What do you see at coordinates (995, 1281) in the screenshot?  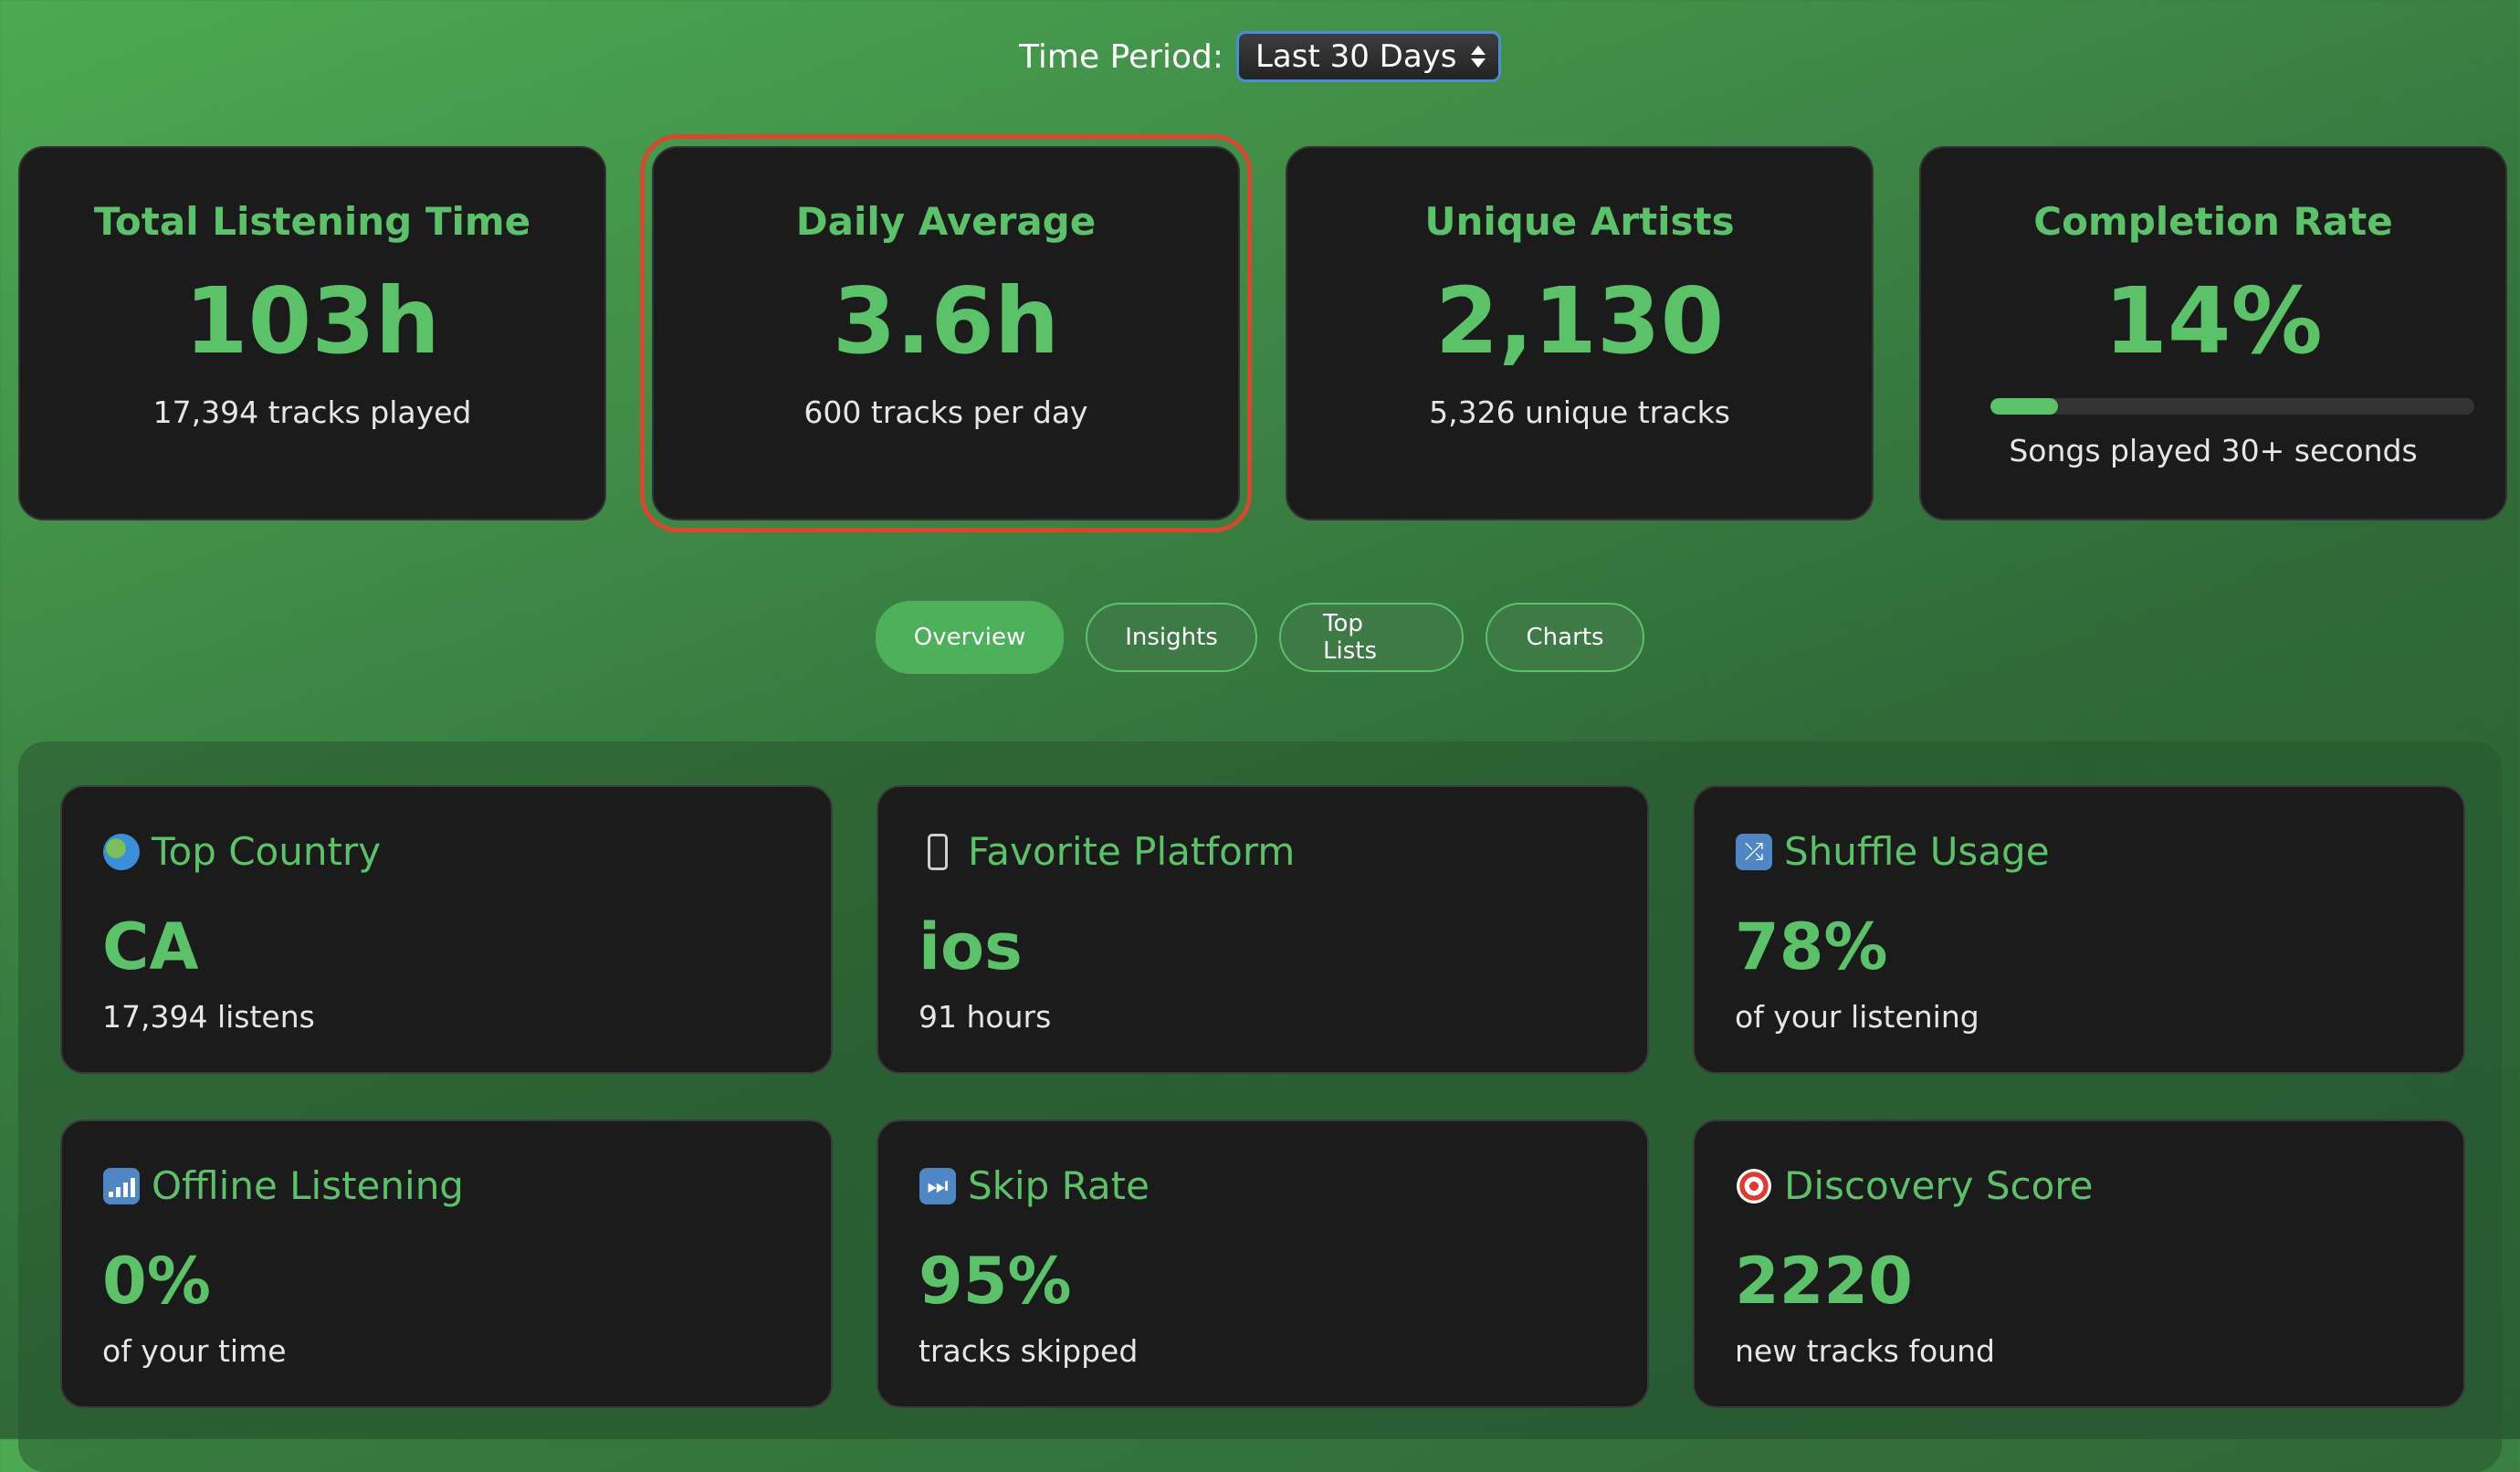 I see `metric-value: 95%` at bounding box center [995, 1281].